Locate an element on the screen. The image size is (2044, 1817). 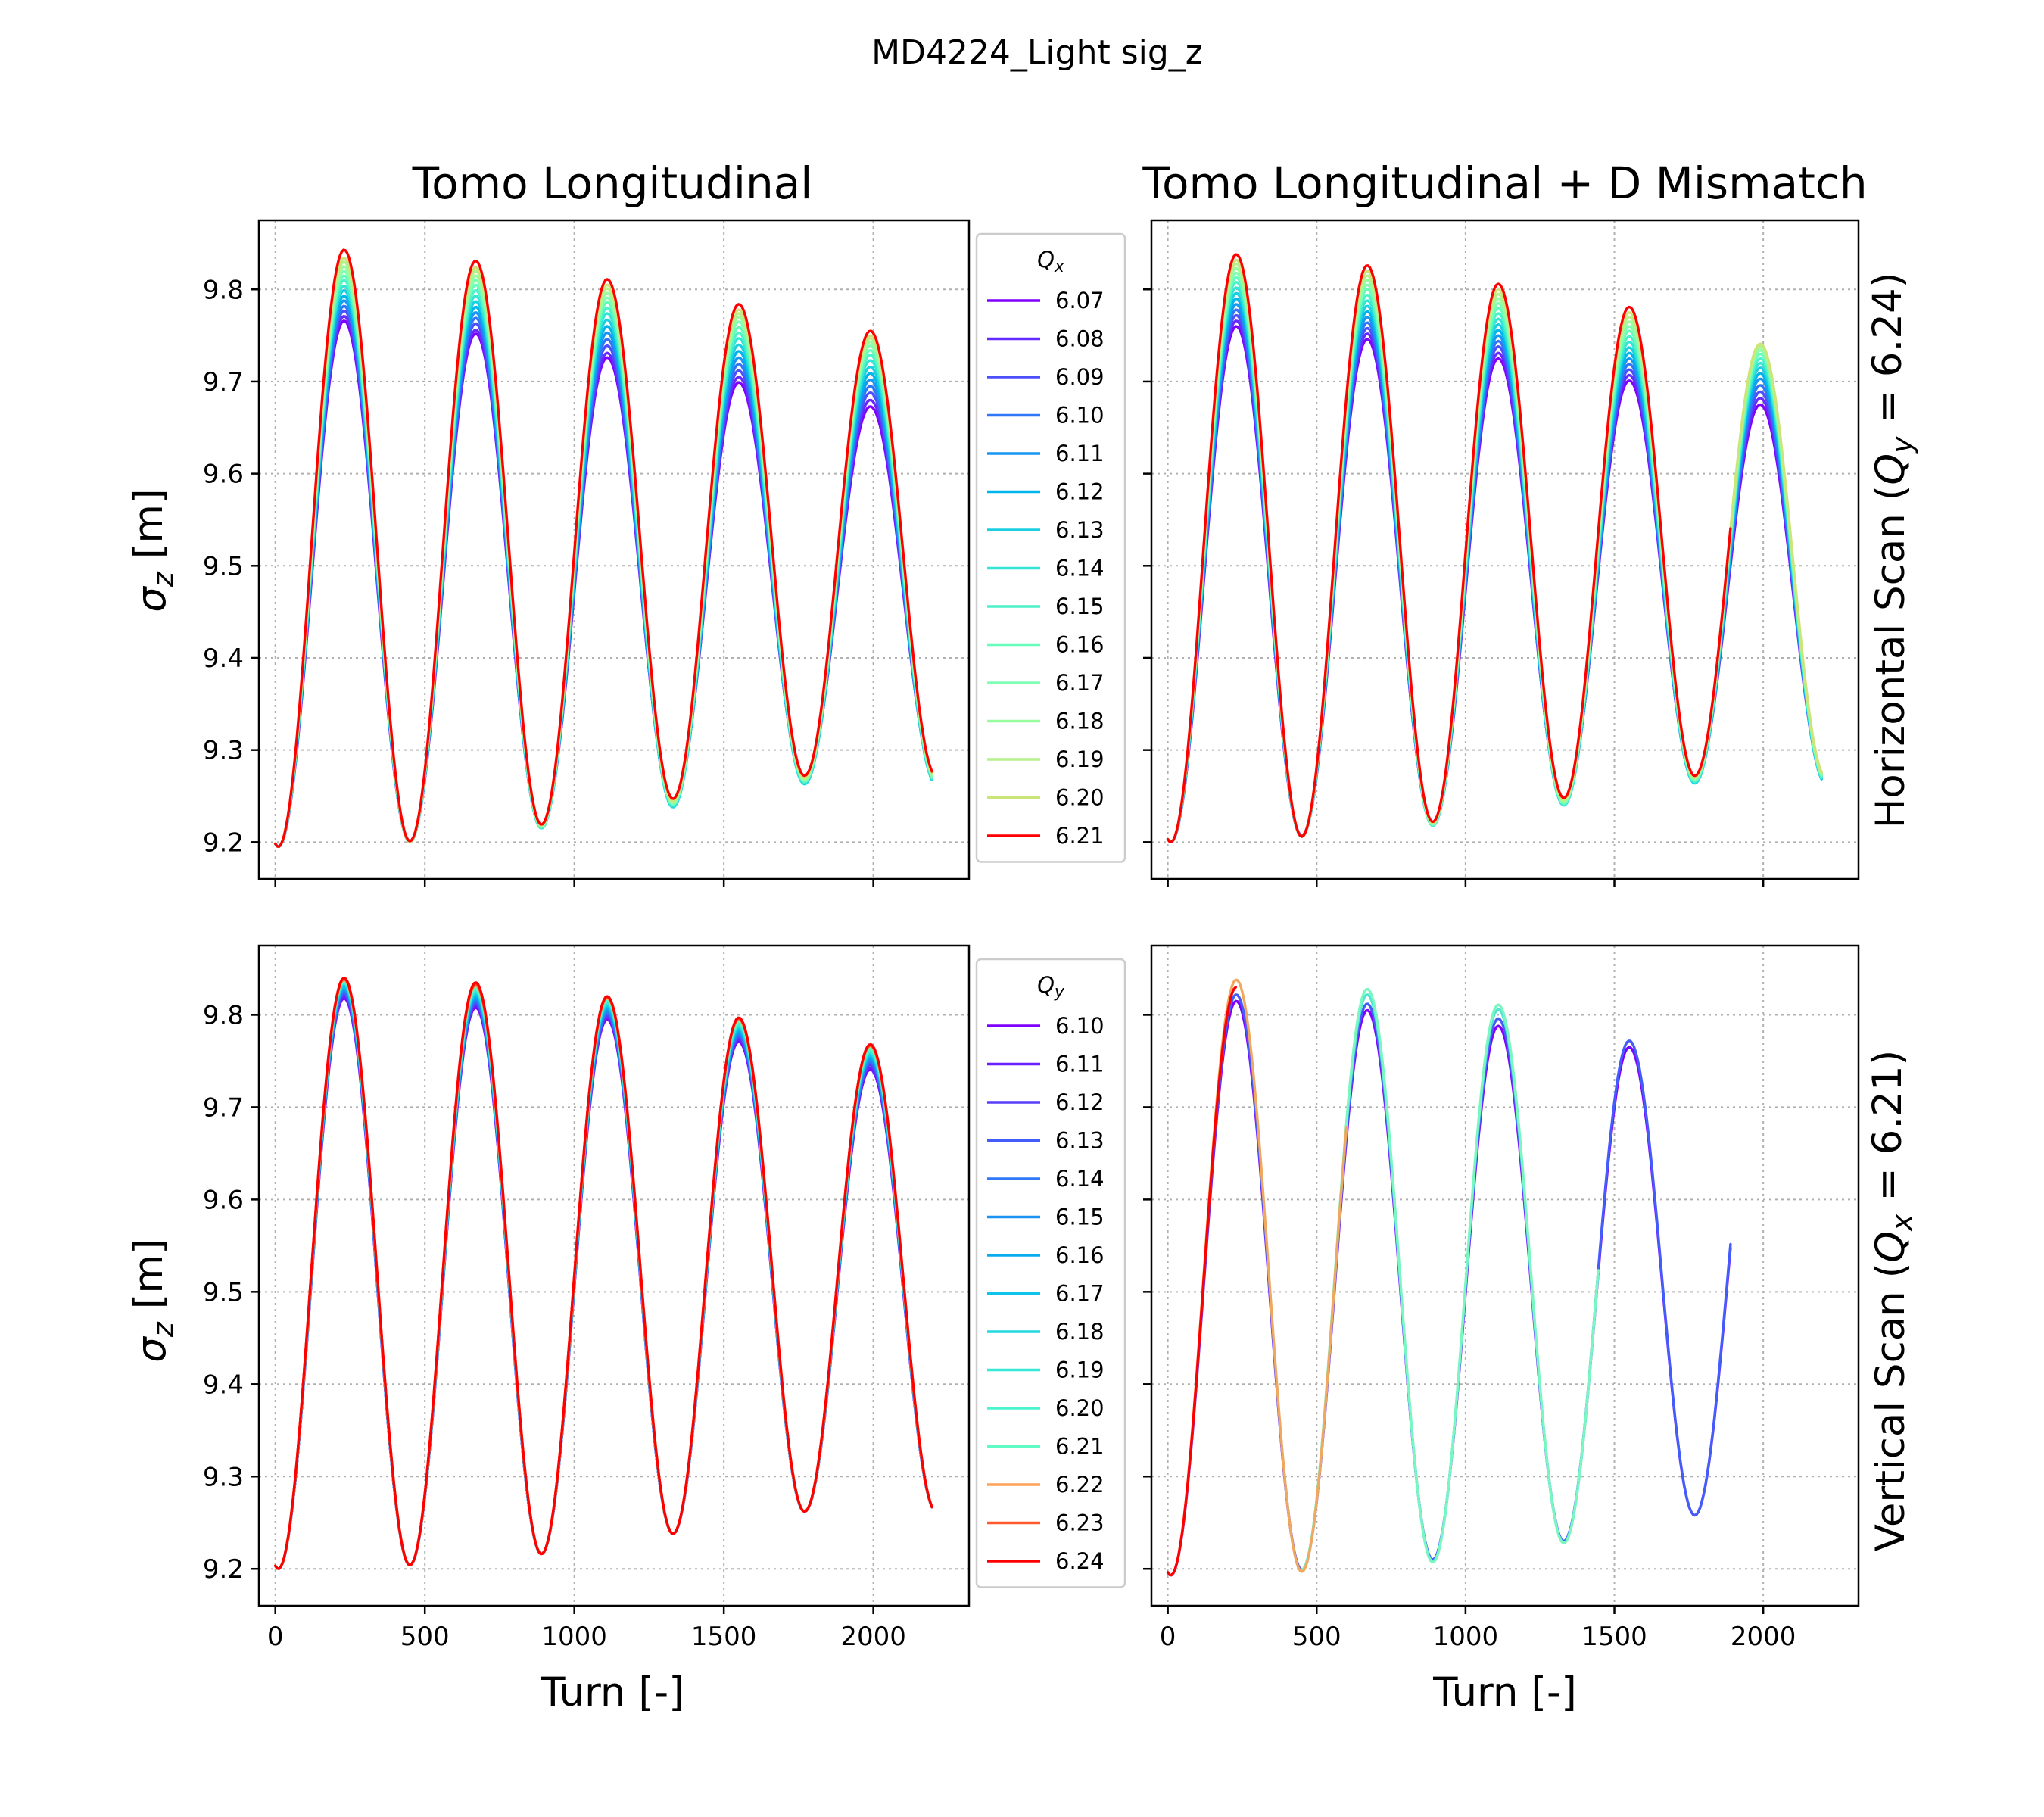
y-tick-label: 9.2 is located at coordinates (223, 1569).